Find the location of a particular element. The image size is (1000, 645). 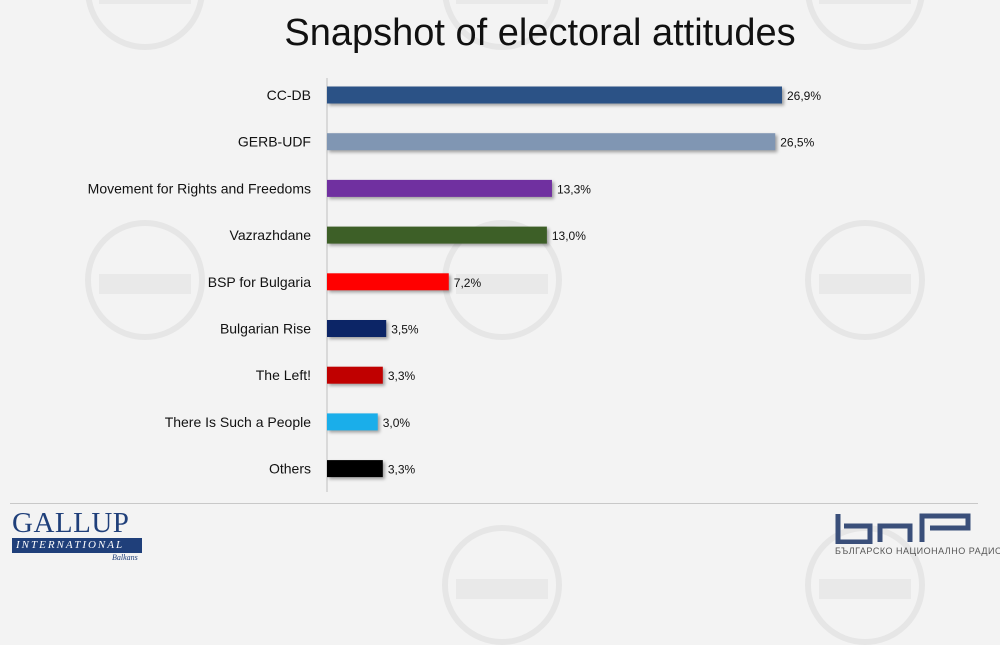

category-label: Vazrazhdane is located at coordinates (271, 235).